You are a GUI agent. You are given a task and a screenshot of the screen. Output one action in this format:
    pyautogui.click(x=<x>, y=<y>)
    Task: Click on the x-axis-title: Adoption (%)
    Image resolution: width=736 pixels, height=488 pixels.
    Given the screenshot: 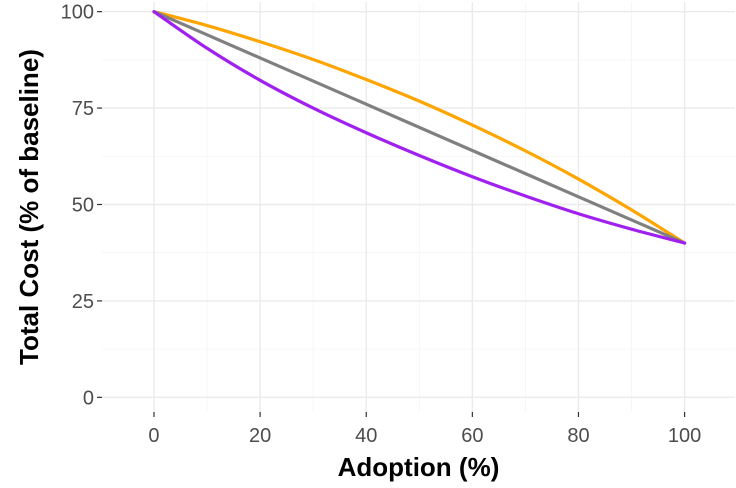 What is the action you would take?
    pyautogui.click(x=419, y=467)
    